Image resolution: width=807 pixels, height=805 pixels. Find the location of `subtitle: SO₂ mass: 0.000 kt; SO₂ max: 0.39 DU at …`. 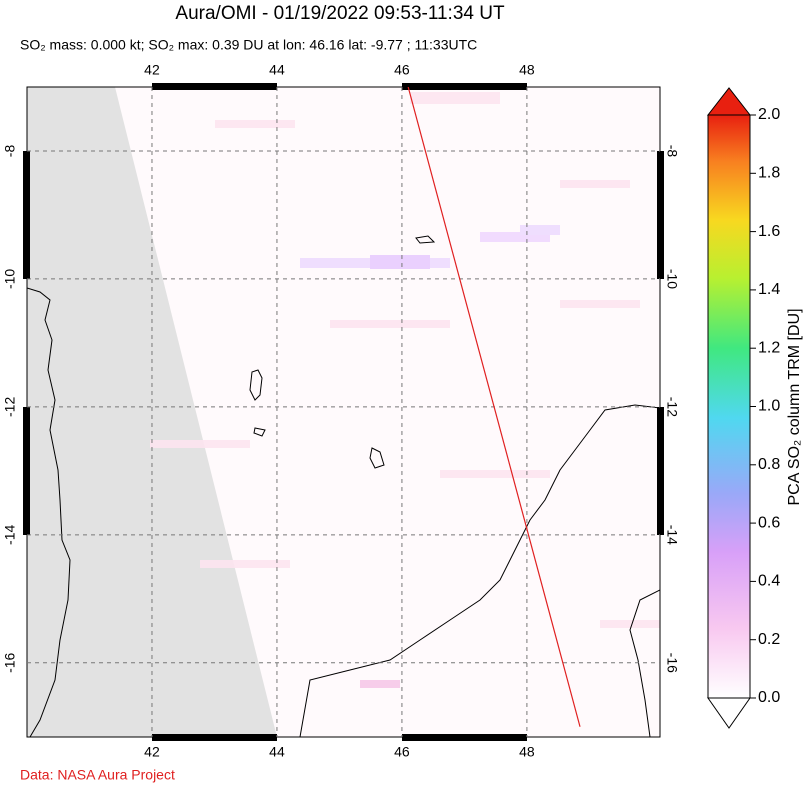

subtitle: SO₂ mass: 0.000 kt; SO₂ max: 0.39 DU at … is located at coordinates (248, 45).